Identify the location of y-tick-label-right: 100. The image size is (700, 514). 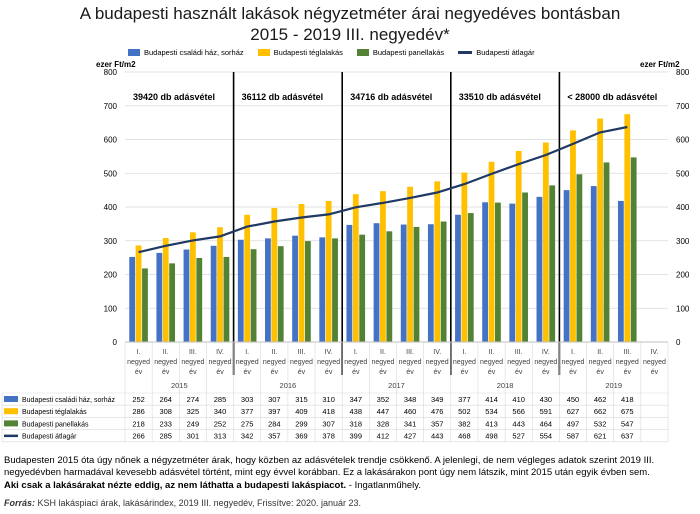
(683, 308).